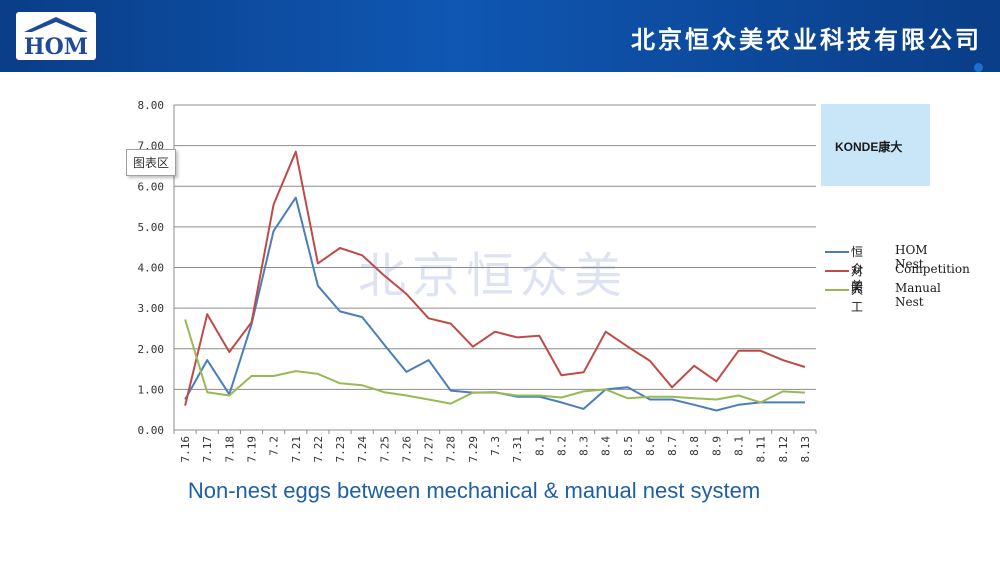 Image resolution: width=1000 pixels, height=563 pixels. I want to click on x-tick-label: 8.8, so click(694, 446).